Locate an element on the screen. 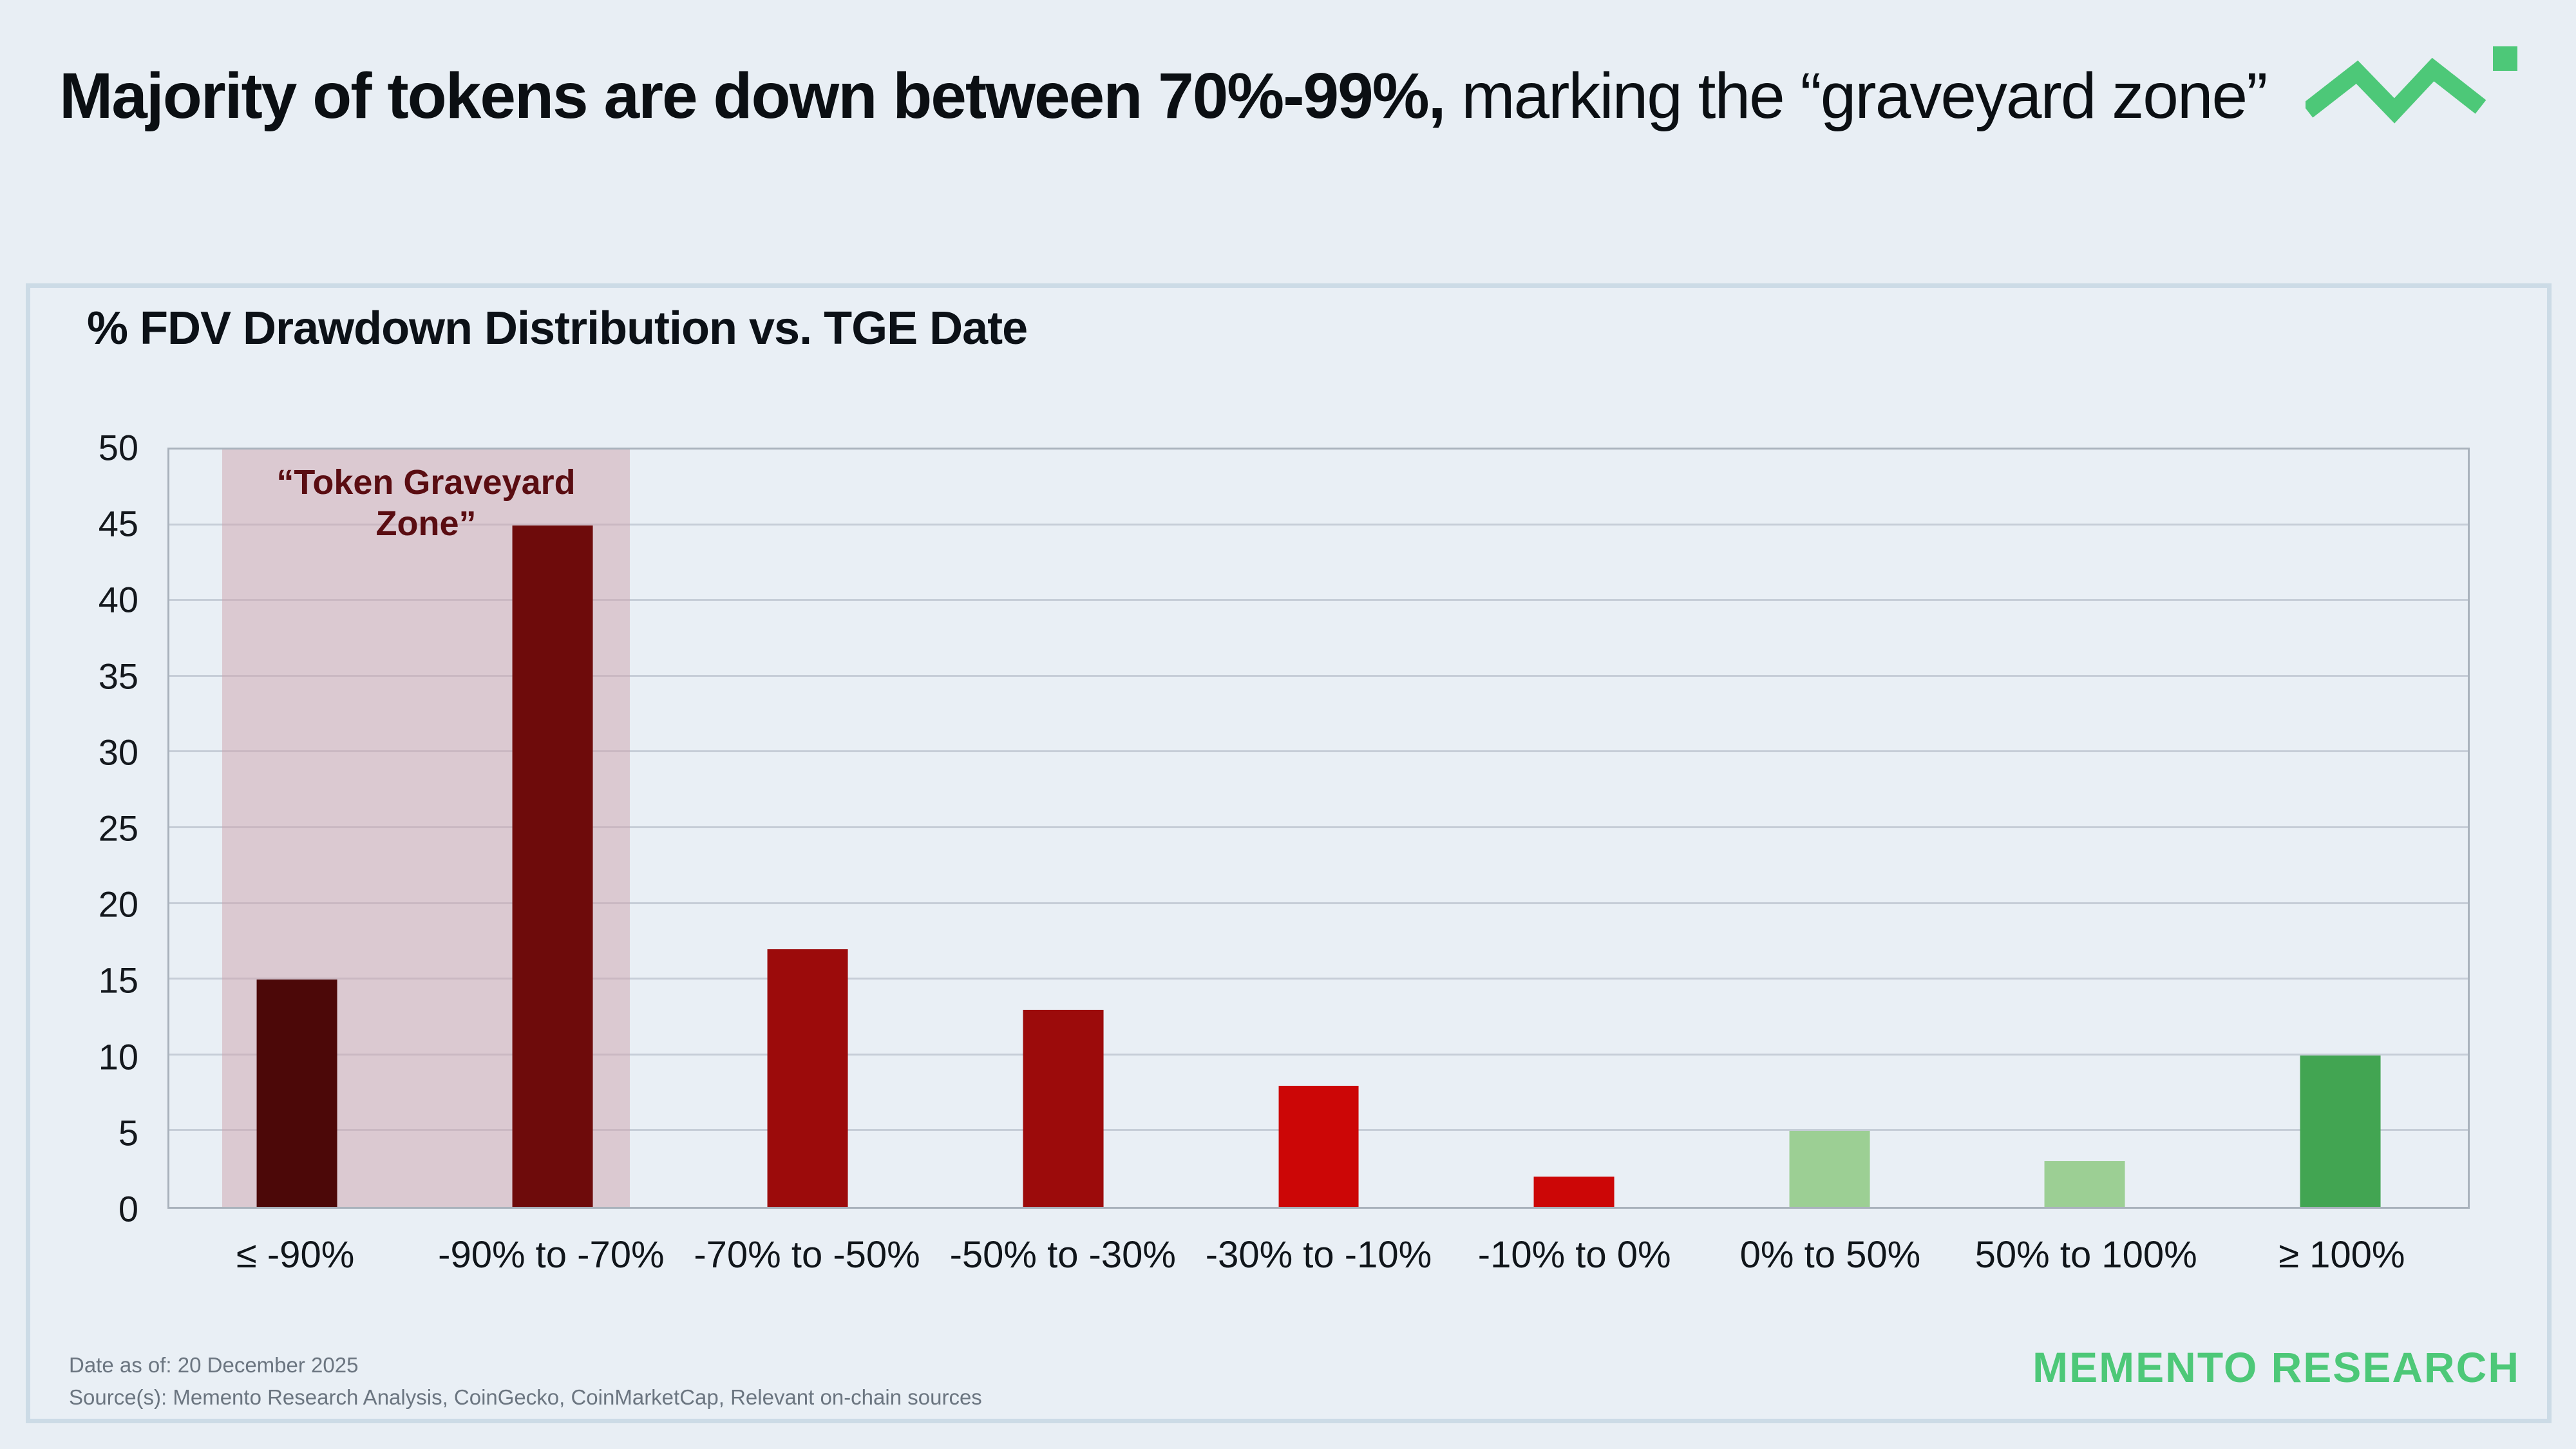 Image resolution: width=2576 pixels, height=1449 pixels. y-tick-label: 35 is located at coordinates (118, 677).